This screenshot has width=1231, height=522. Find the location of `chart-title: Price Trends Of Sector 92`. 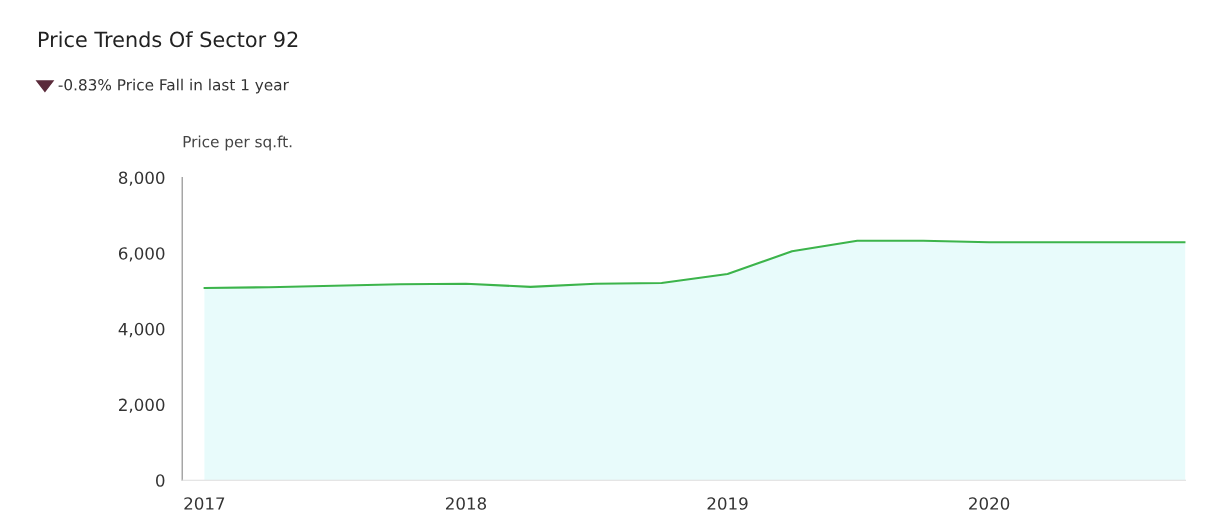

chart-title: Price Trends Of Sector 92 is located at coordinates (168, 39).